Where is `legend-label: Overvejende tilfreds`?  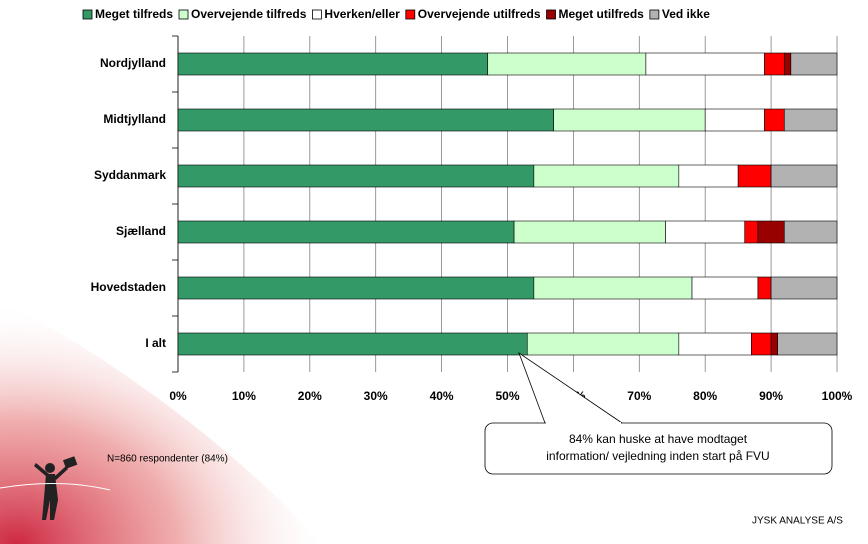
legend-label: Overvejende tilfreds is located at coordinates (249, 14).